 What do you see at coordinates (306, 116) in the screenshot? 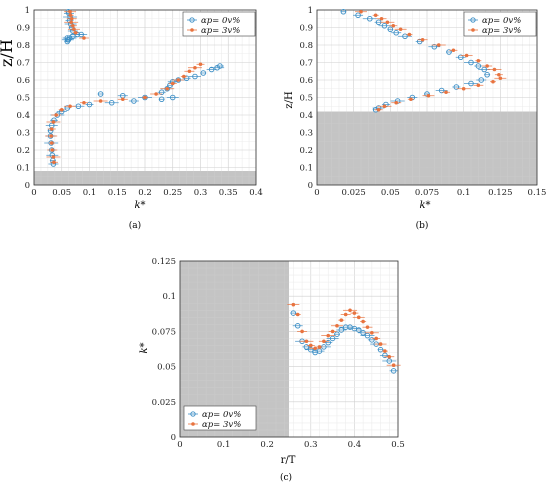
I see `y-tick-label: 0.4` at bounding box center [306, 116].